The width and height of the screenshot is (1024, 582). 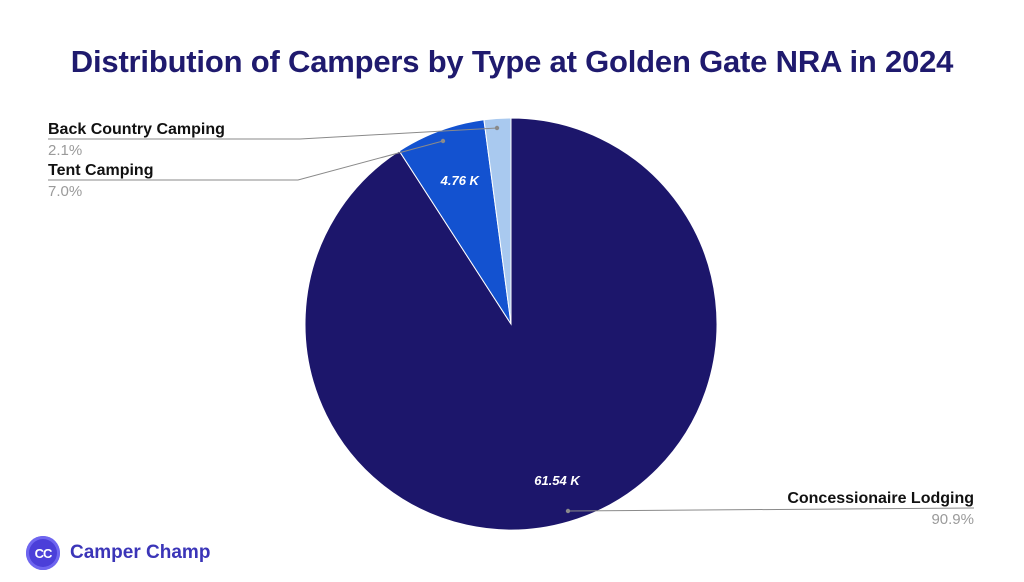 What do you see at coordinates (140, 552) in the screenshot?
I see `brand-name: Camper Champ` at bounding box center [140, 552].